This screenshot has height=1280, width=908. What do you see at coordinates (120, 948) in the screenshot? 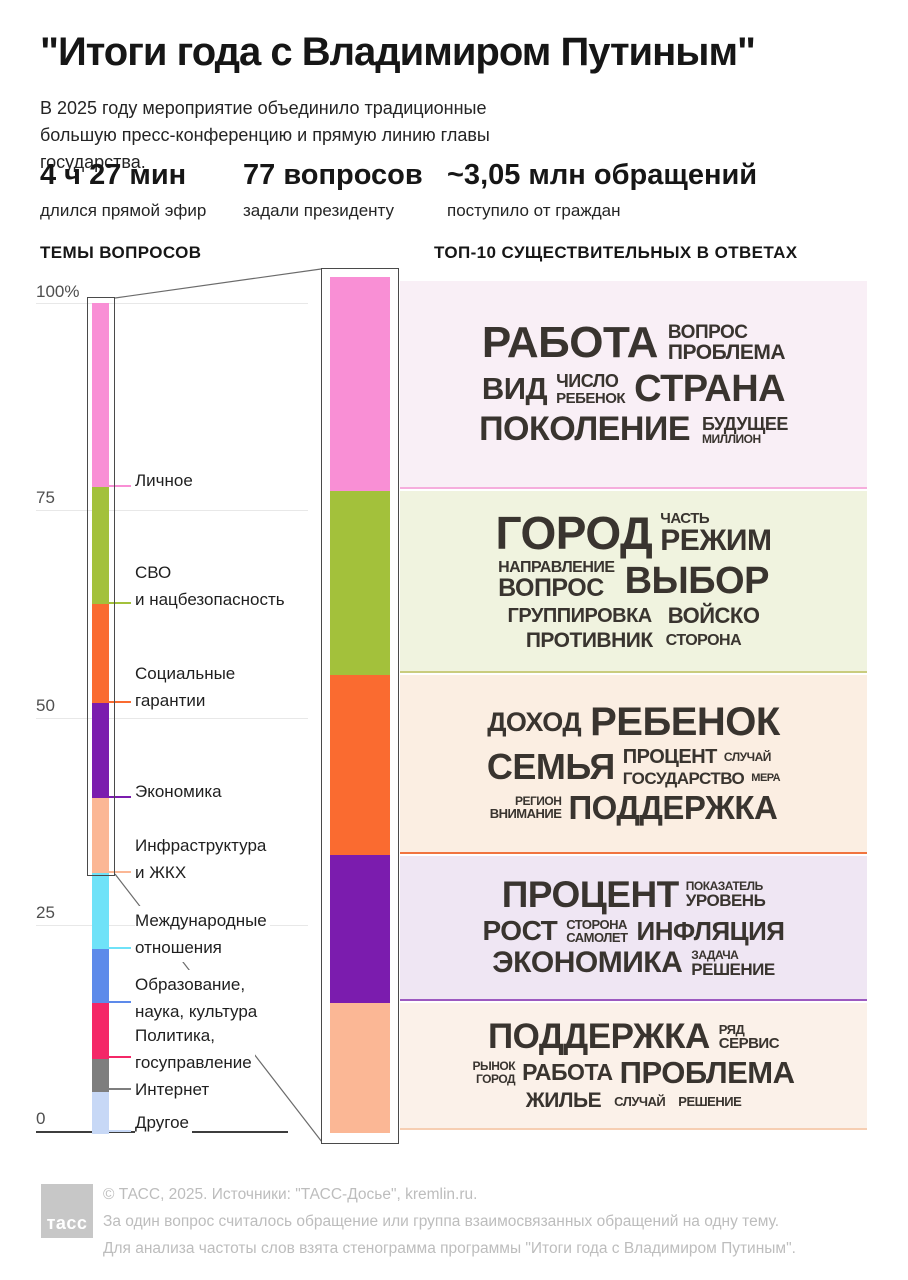
I see `tick-mezhdunarodnye` at bounding box center [120, 948].